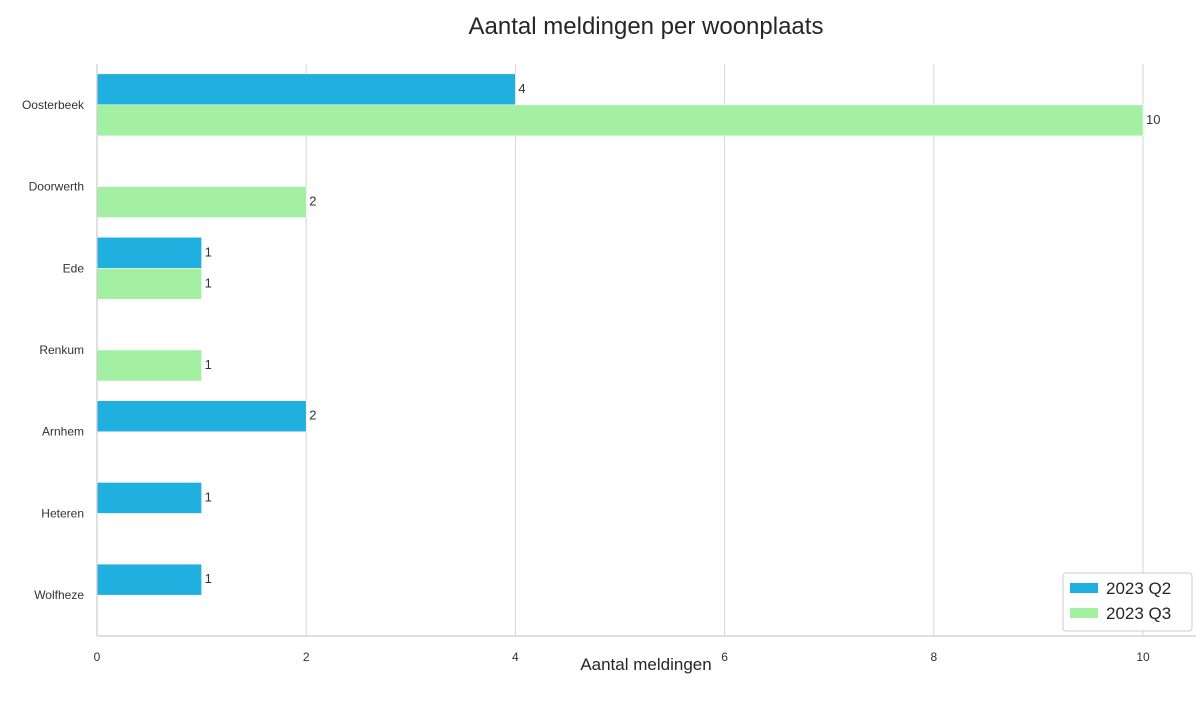 This screenshot has width=1196, height=702. What do you see at coordinates (515, 657) in the screenshot?
I see `x-tick-label: 4` at bounding box center [515, 657].